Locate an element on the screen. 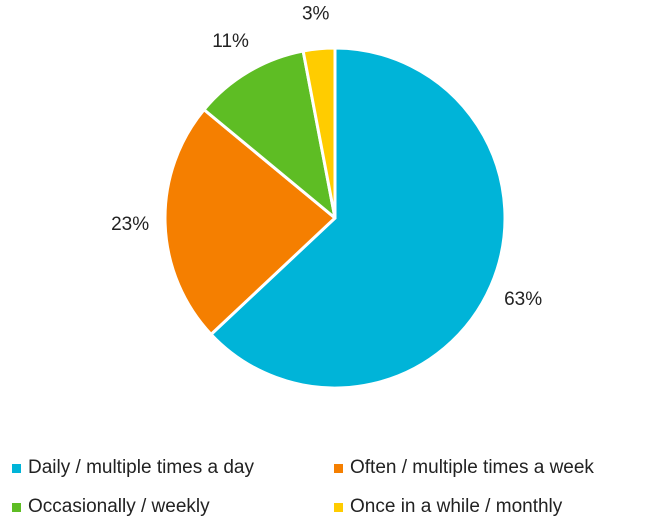  legend-item-once-in-a-while: Once in a while / monthly is located at coordinates (500, 507).